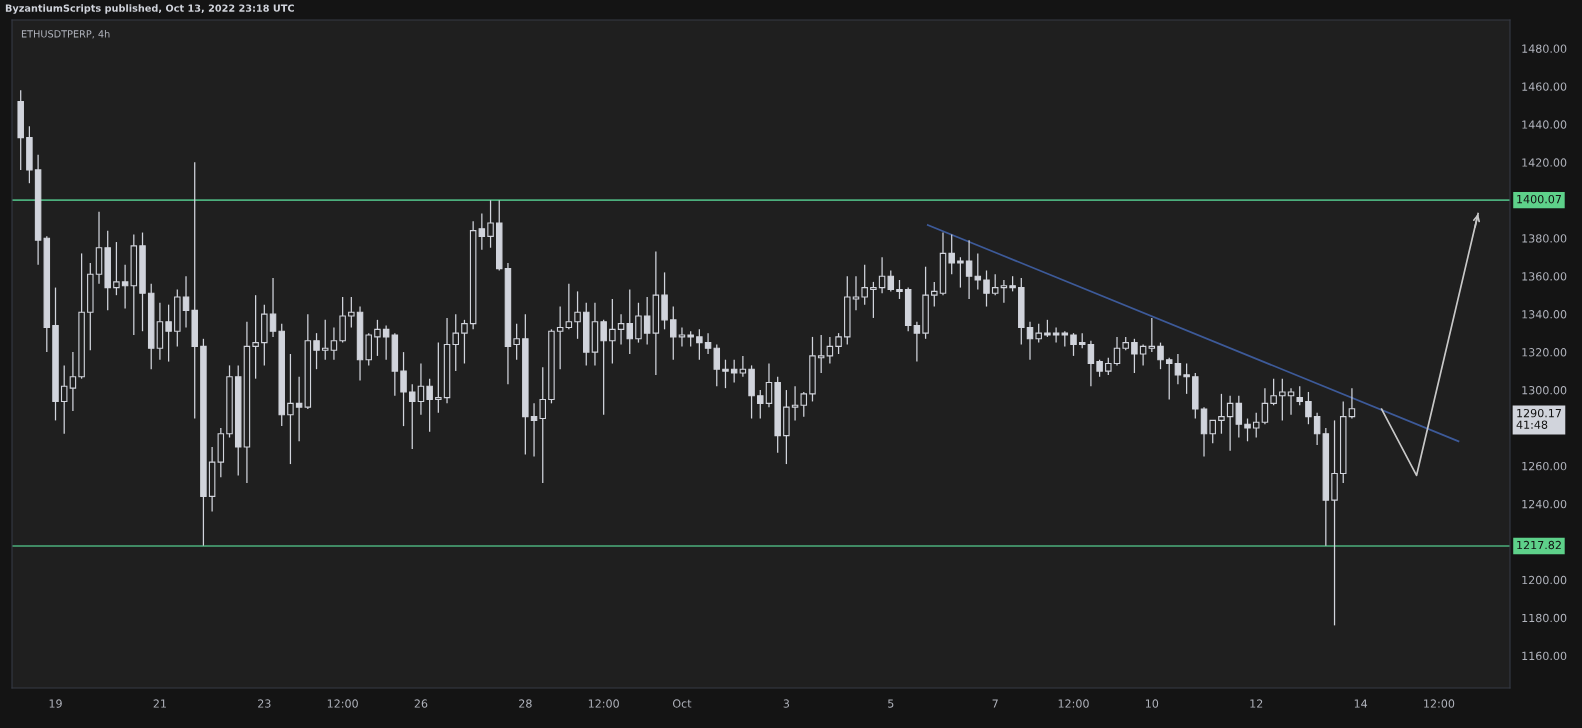 The height and width of the screenshot is (728, 1582). What do you see at coordinates (682, 703) in the screenshot?
I see `x-tick-label: Oct` at bounding box center [682, 703].